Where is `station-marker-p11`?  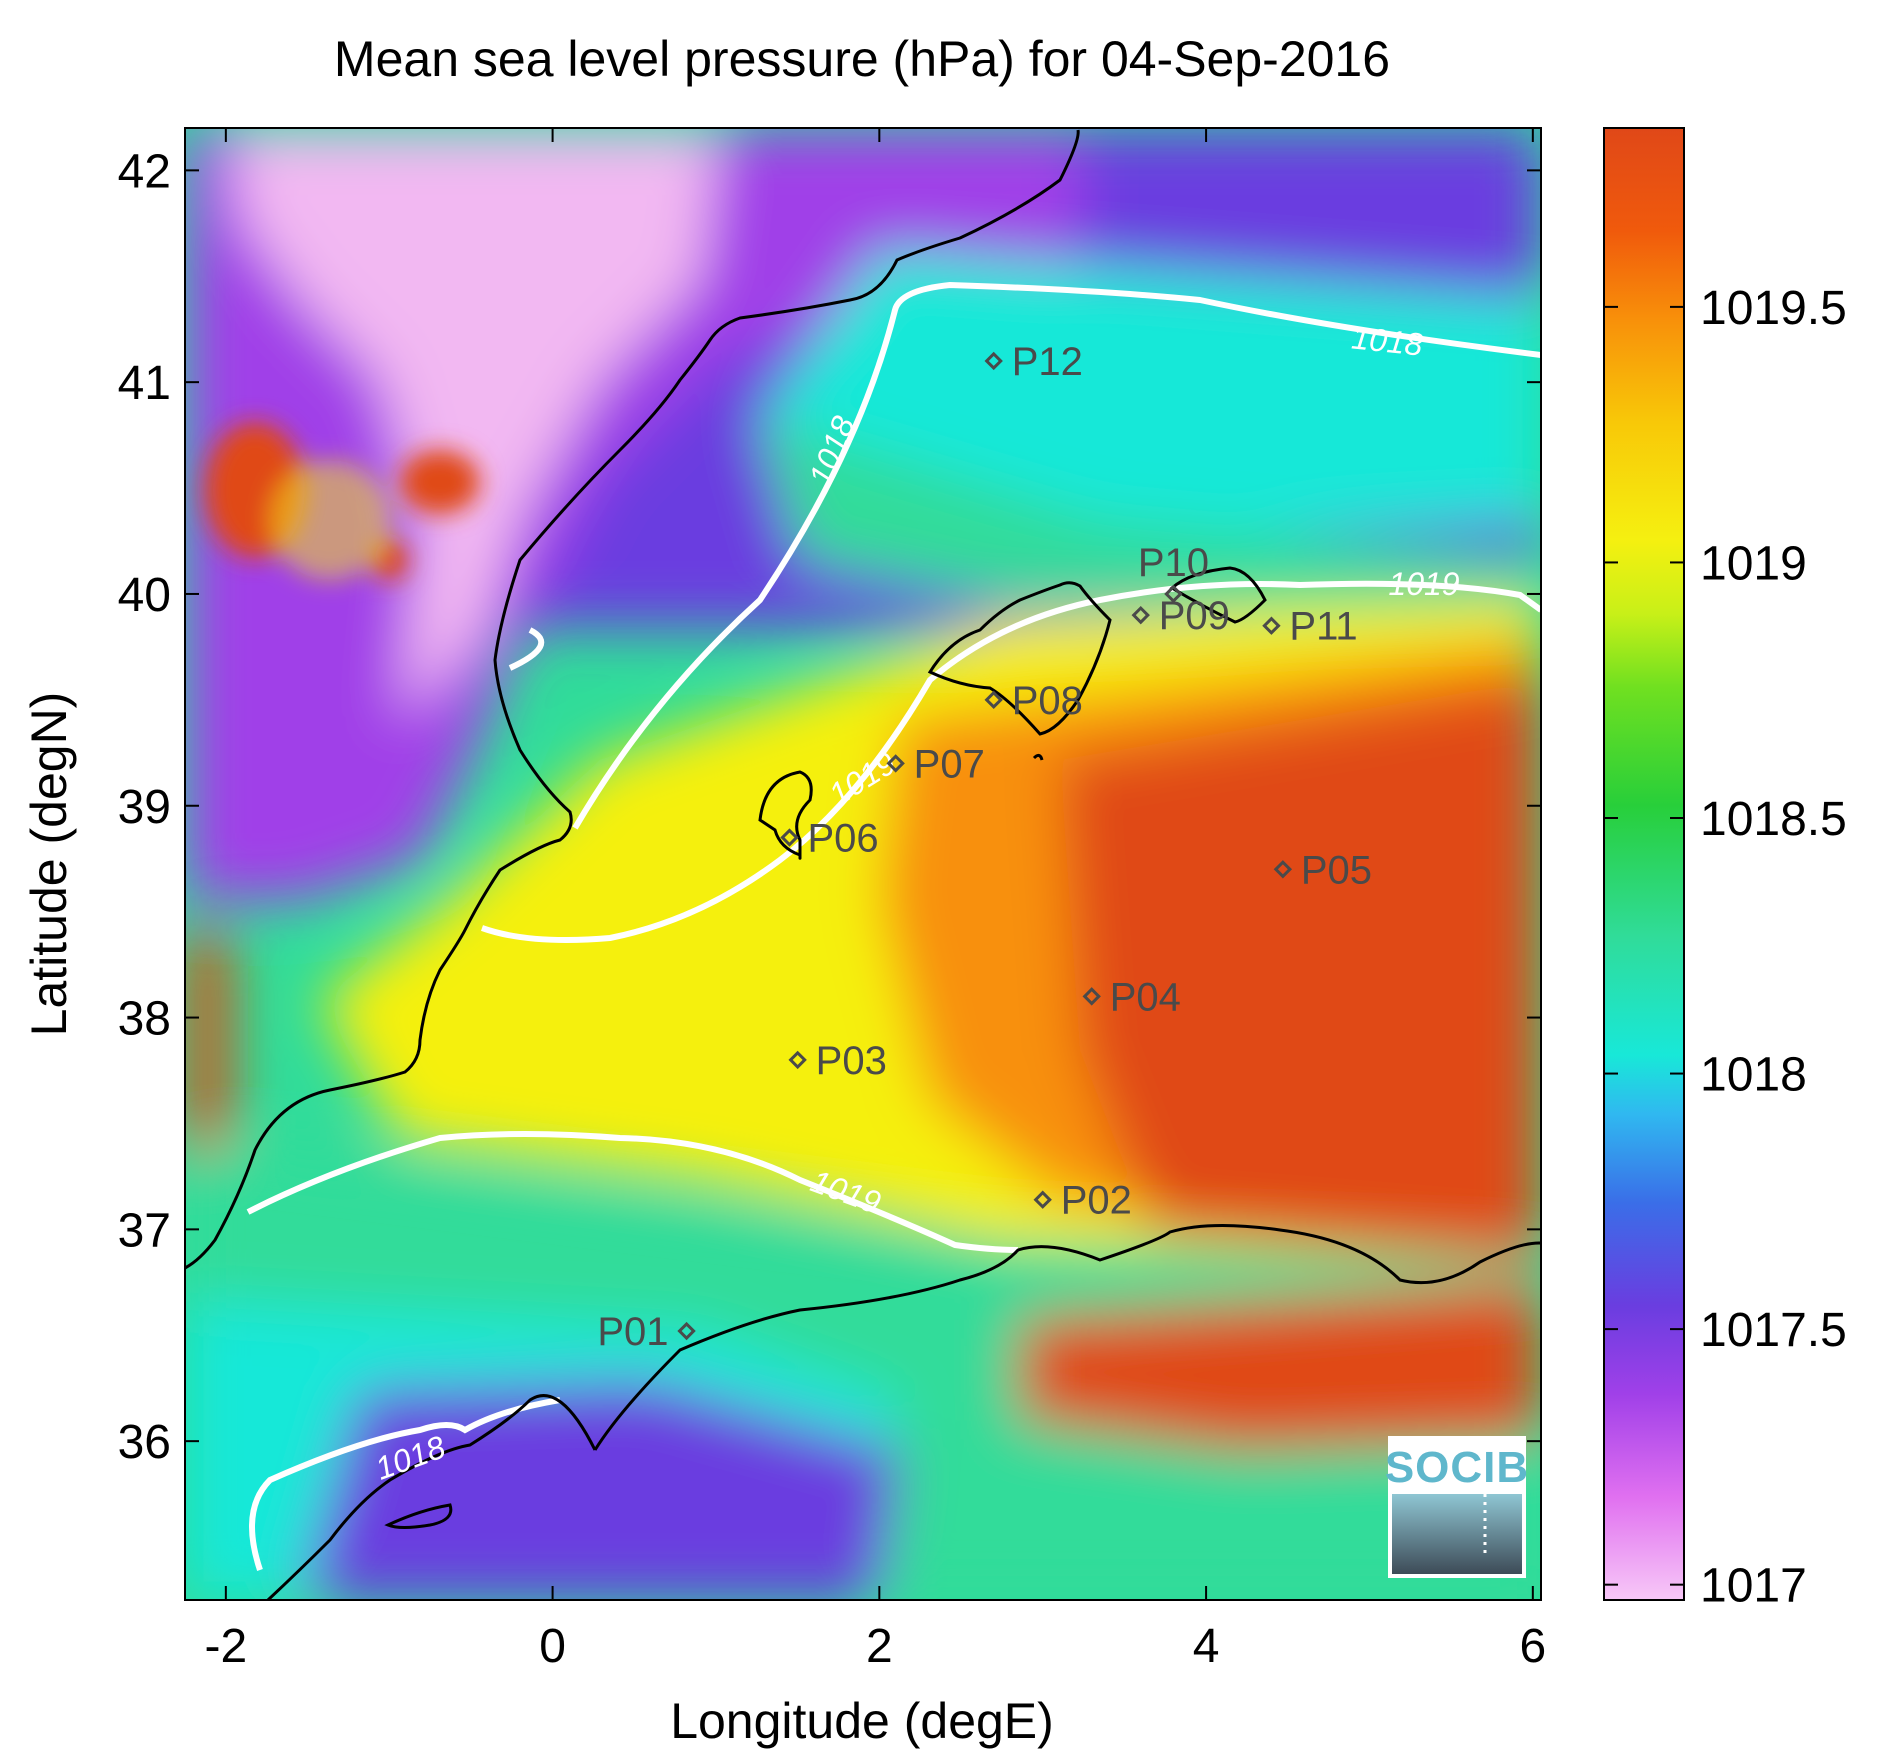
station-marker-p11 is located at coordinates (1271, 625).